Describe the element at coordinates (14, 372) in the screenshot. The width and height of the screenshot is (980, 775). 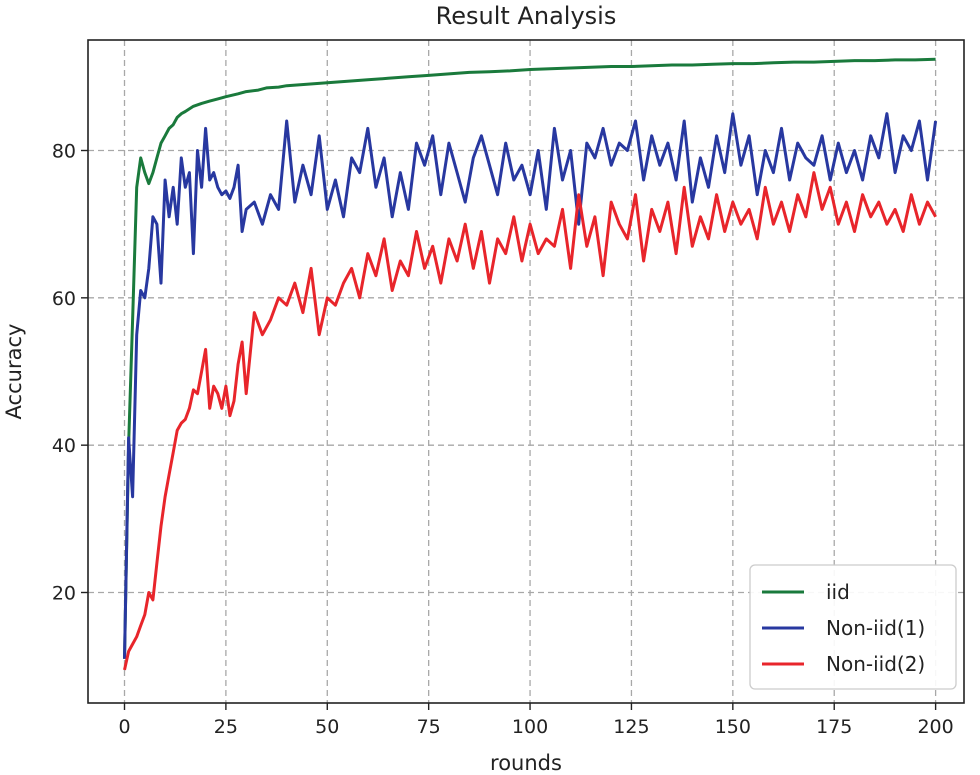
I see `y-axis-title: Accuracy` at that location.